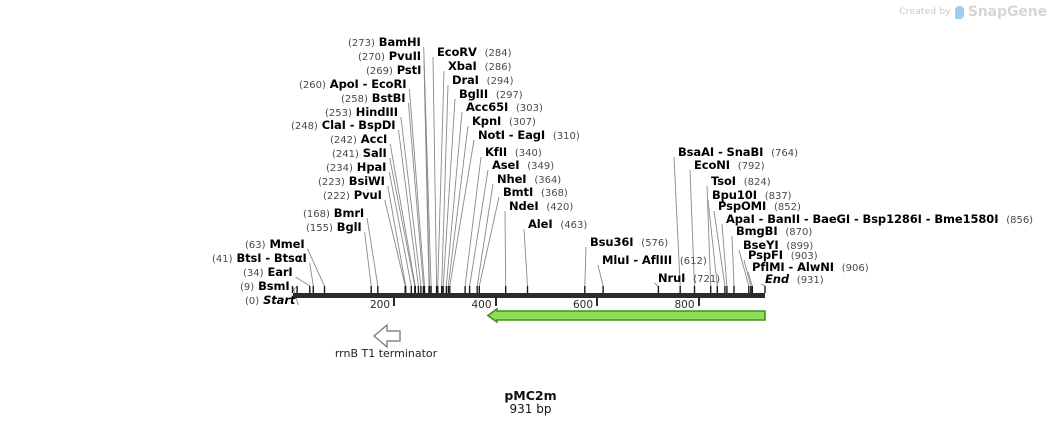  What do you see at coordinates (275, 244) in the screenshot?
I see `enzyme-site-label: (63) MmeI` at bounding box center [275, 244].